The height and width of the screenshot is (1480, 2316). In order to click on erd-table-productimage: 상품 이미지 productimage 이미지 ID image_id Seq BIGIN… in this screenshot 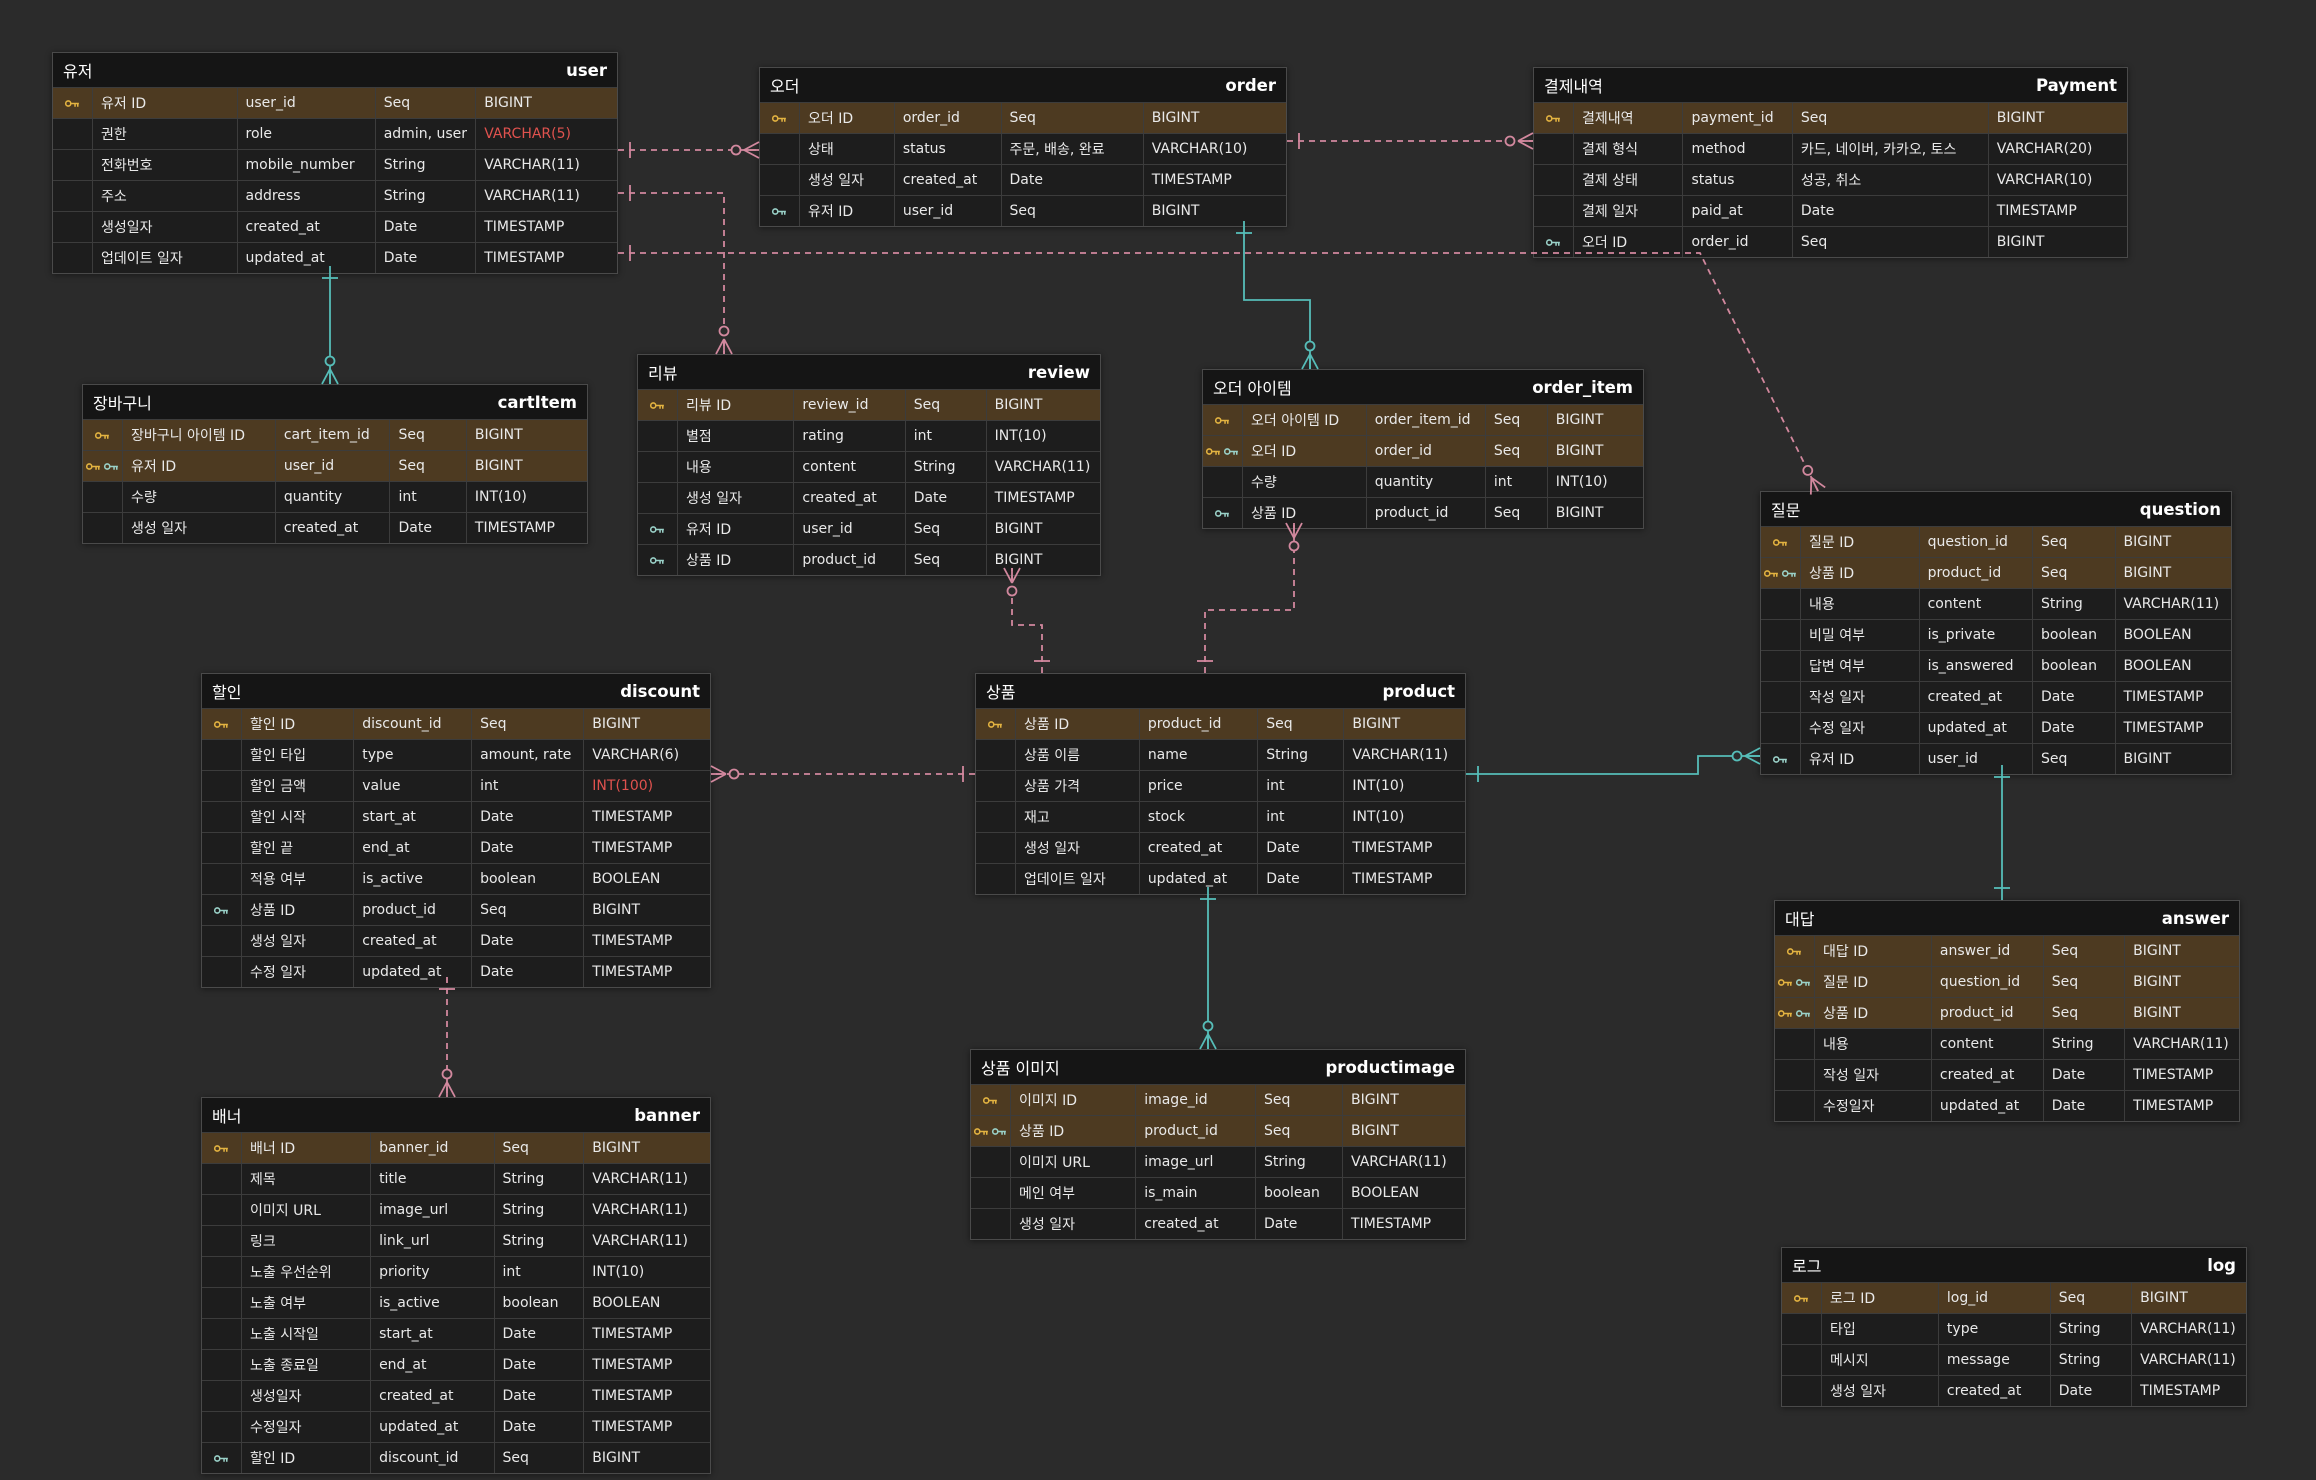, I will do `click(1218, 1144)`.